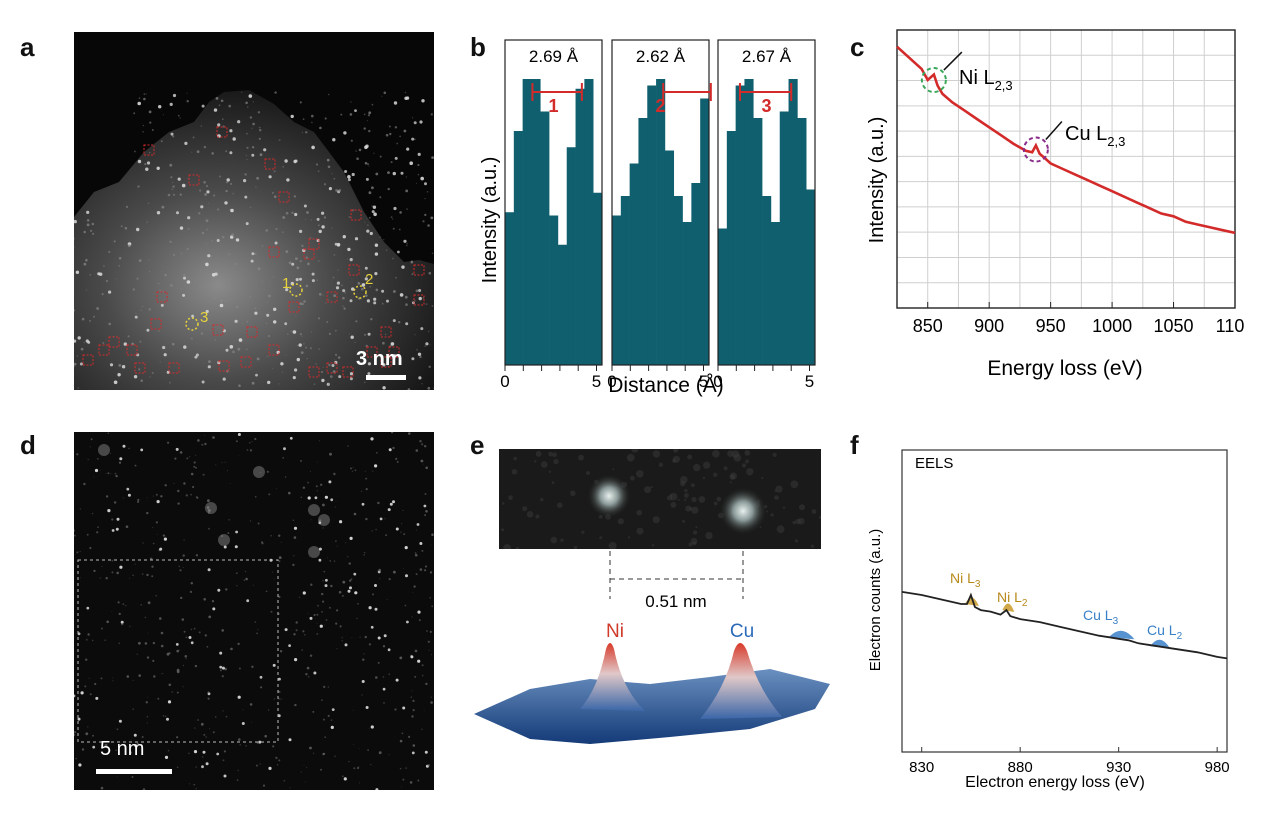 The image size is (1270, 817). Describe the element at coordinates (766, 202) in the screenshot. I see `histogram-frame` at that location.